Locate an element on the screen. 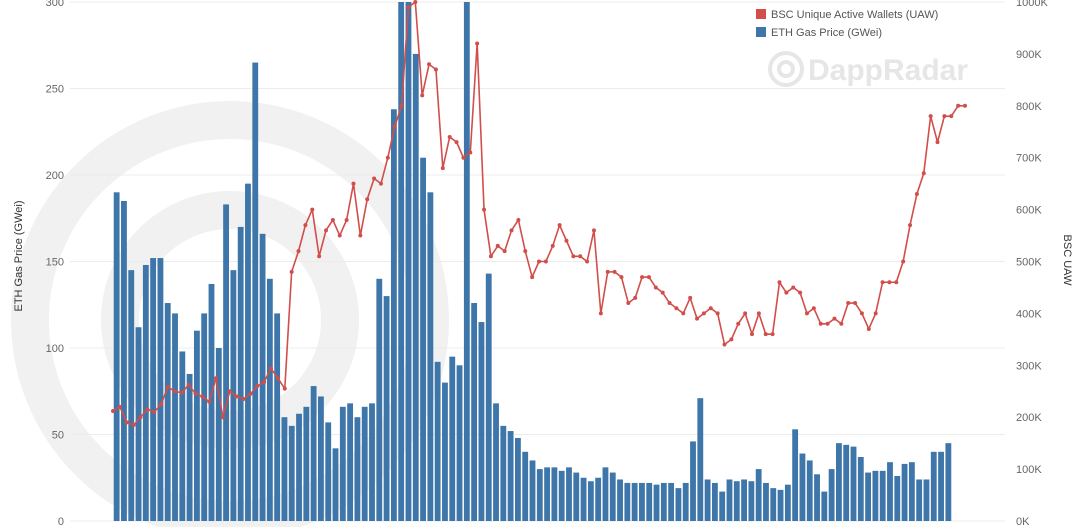 The image size is (1080, 527). legend-label-uaw: BSC Unique Active Wallets (UAW) is located at coordinates (854, 15).